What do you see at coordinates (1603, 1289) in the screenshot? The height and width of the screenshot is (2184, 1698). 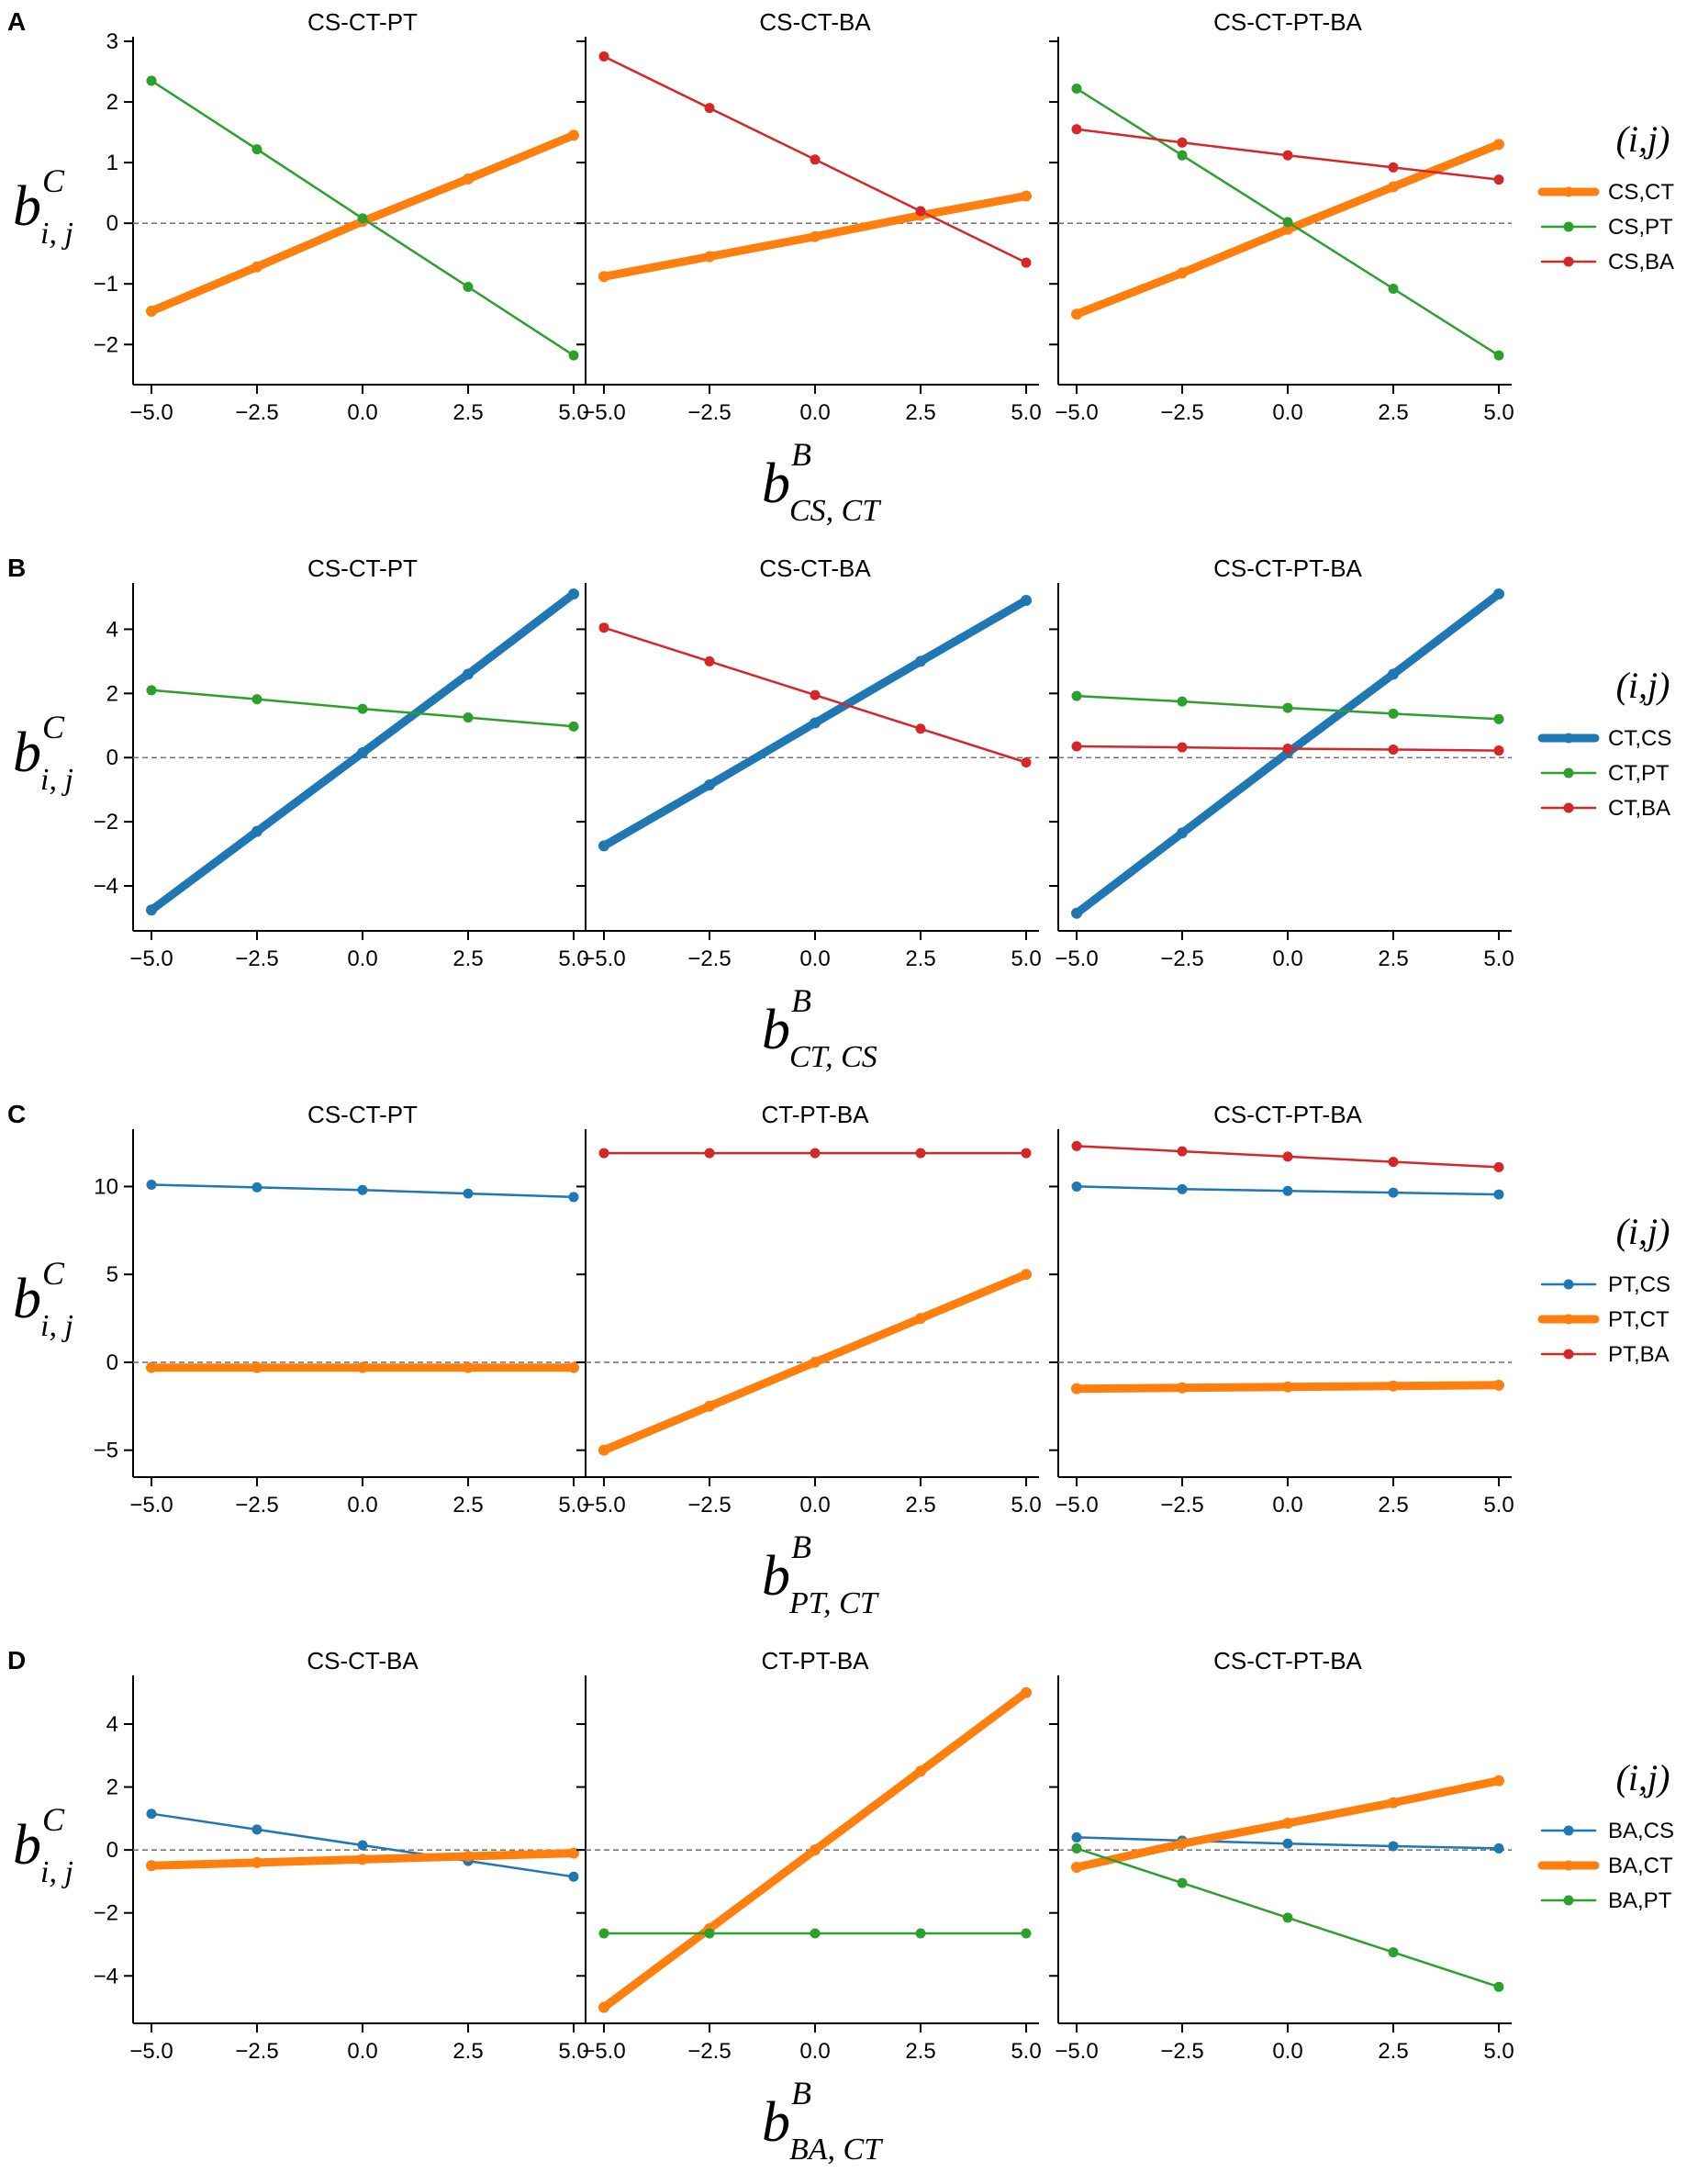 I see `legend: (i,j) PT,CS PT,CT PT,BA` at bounding box center [1603, 1289].